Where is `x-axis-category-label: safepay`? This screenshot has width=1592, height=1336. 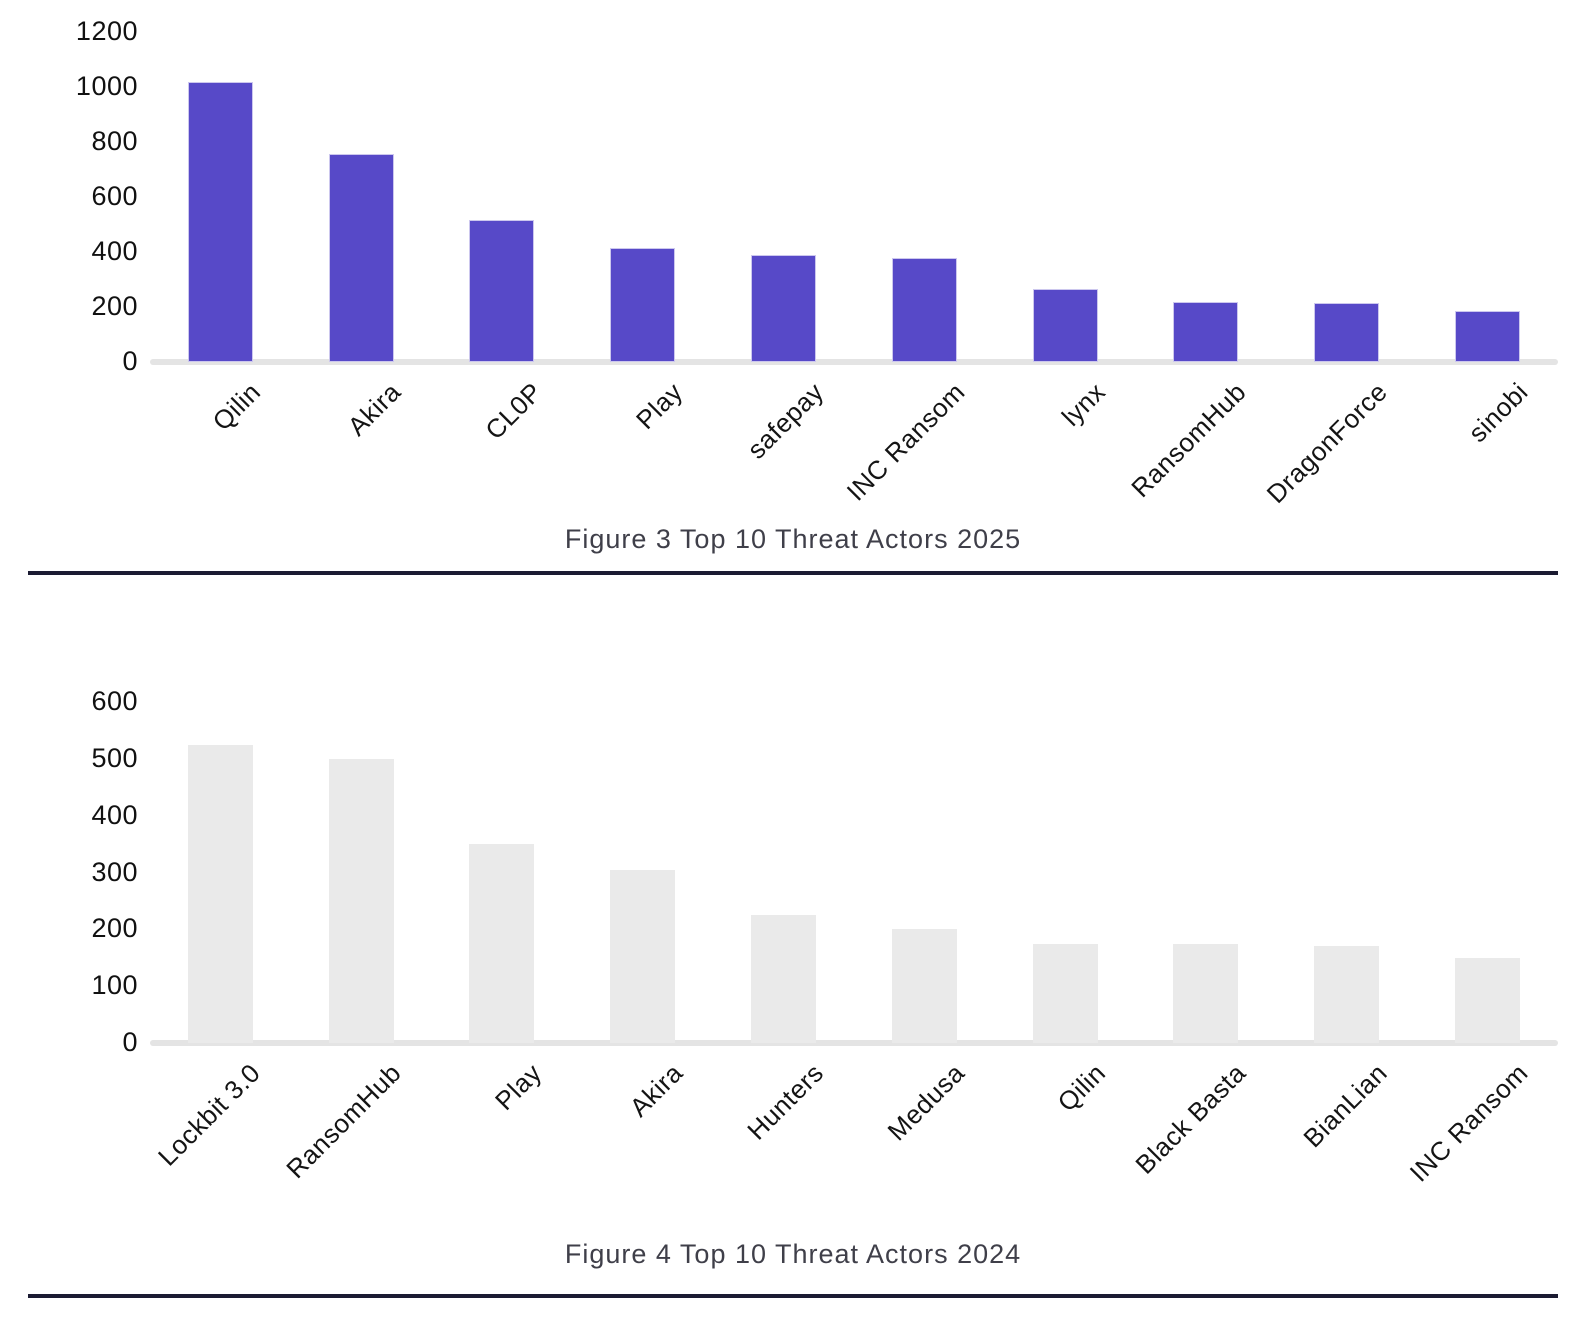
x-axis-category-label: safepay is located at coordinates (785, 420).